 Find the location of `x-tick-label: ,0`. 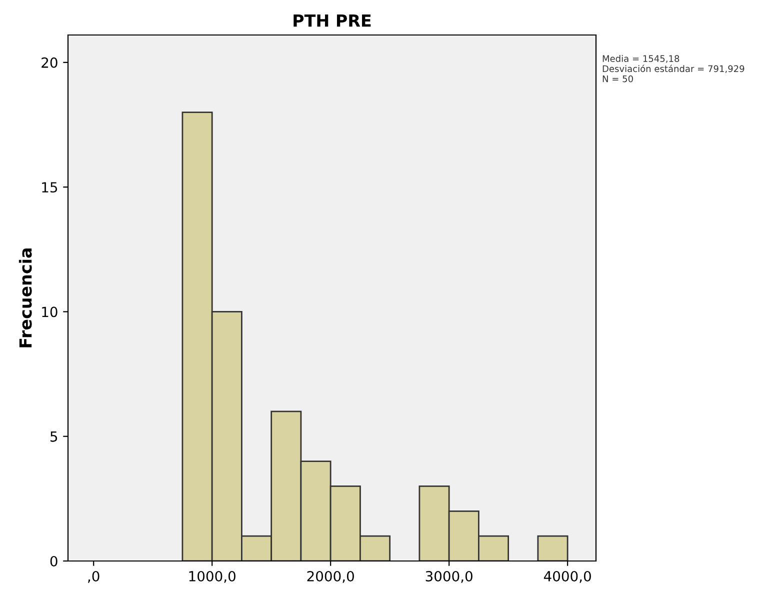

x-tick-label: ,0 is located at coordinates (94, 576).